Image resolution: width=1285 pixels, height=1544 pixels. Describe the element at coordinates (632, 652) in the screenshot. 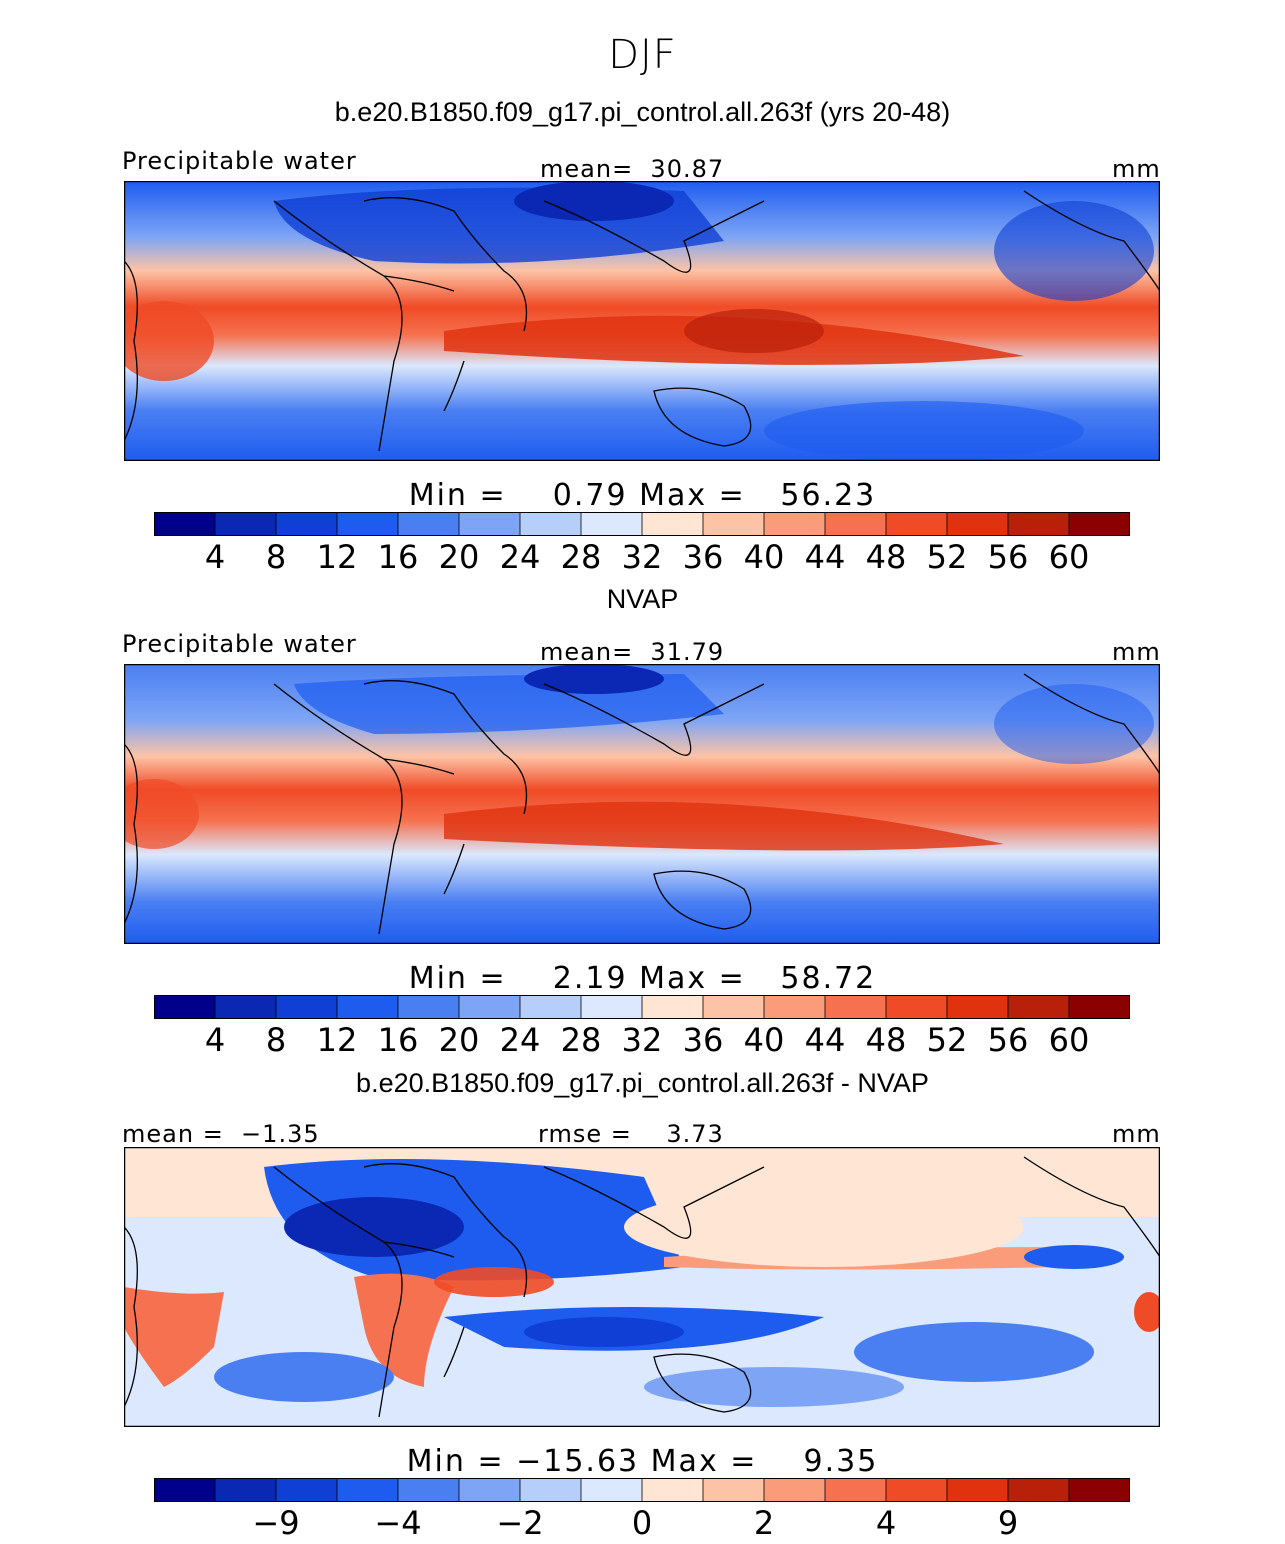

I see `panel2-mean-label: mean= 31.79` at that location.